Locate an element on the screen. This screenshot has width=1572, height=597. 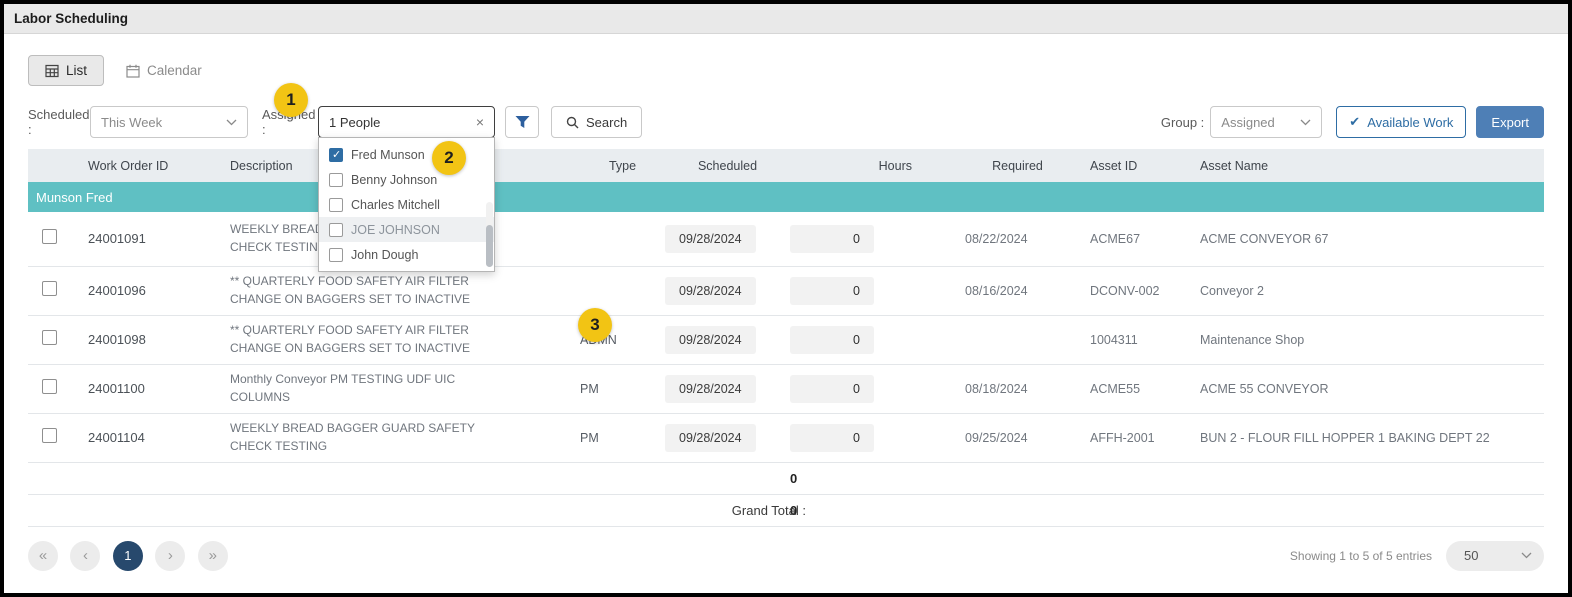
dropdown-scrollbar is located at coordinates (489, 234).